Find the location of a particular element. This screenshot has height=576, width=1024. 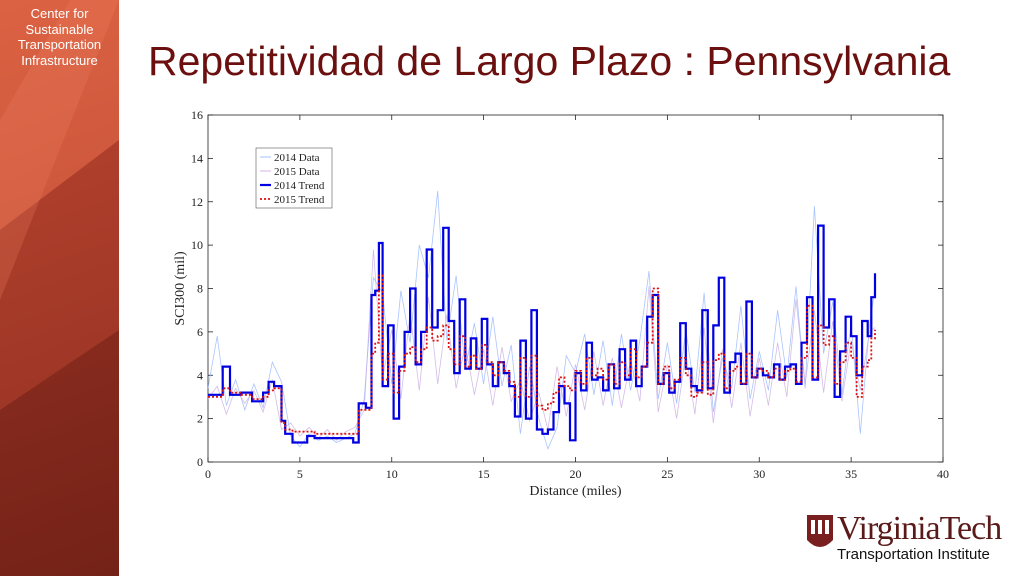

x-axis-label: Distance (miles) is located at coordinates (575, 491).